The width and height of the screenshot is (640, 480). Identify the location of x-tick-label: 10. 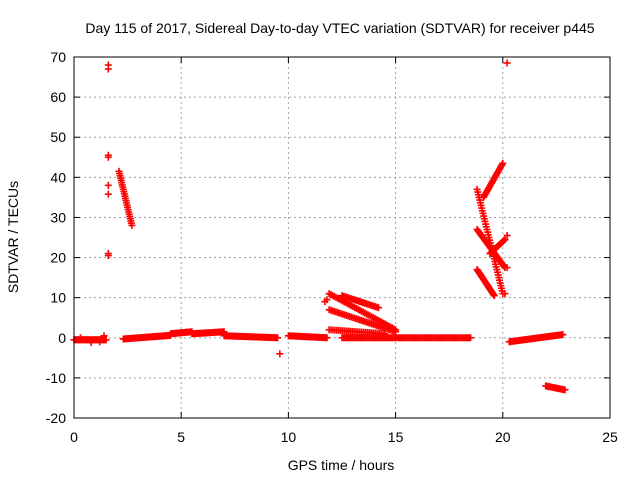
(289, 437).